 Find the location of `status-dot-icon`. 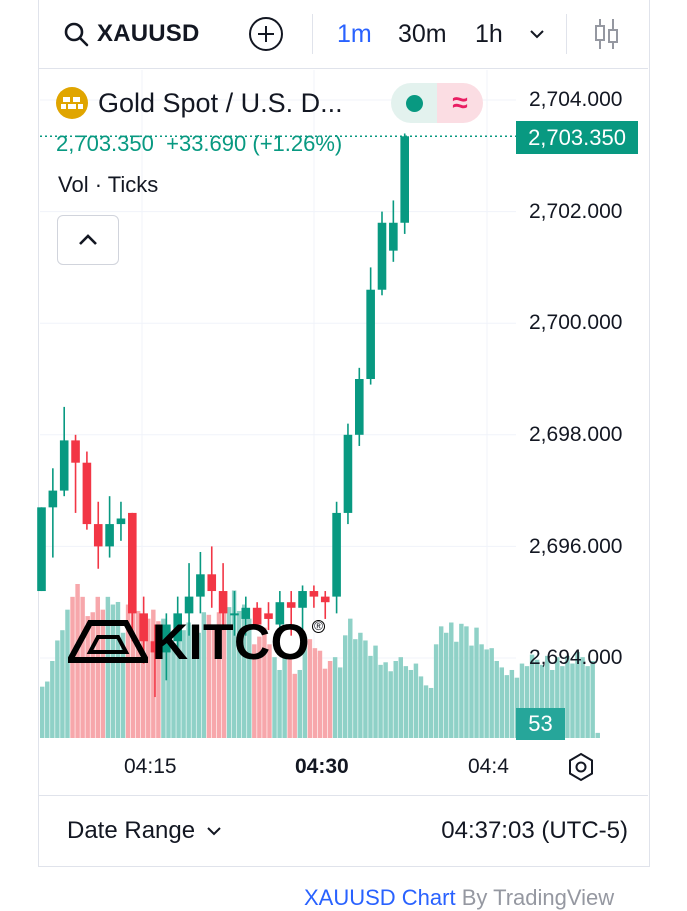

status-dot-icon is located at coordinates (414, 103).